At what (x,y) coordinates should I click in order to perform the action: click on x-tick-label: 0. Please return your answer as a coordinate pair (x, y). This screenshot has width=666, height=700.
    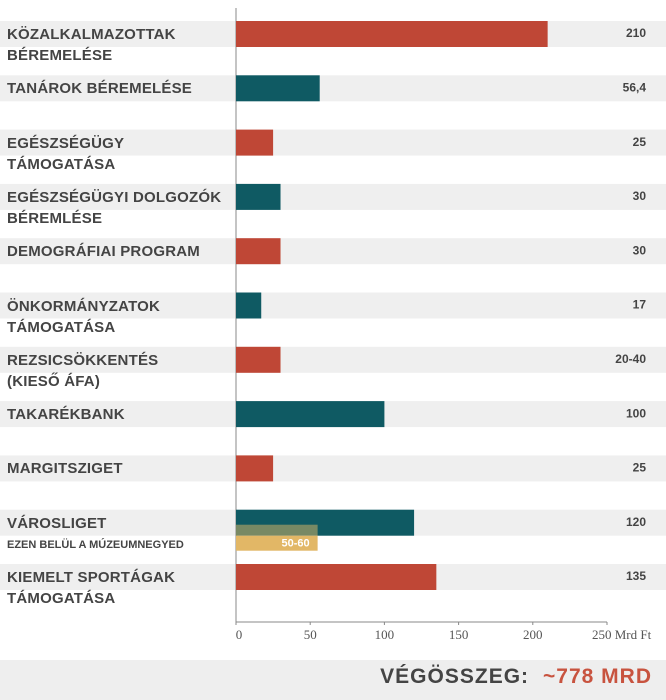
    Looking at the image, I should click on (239, 634).